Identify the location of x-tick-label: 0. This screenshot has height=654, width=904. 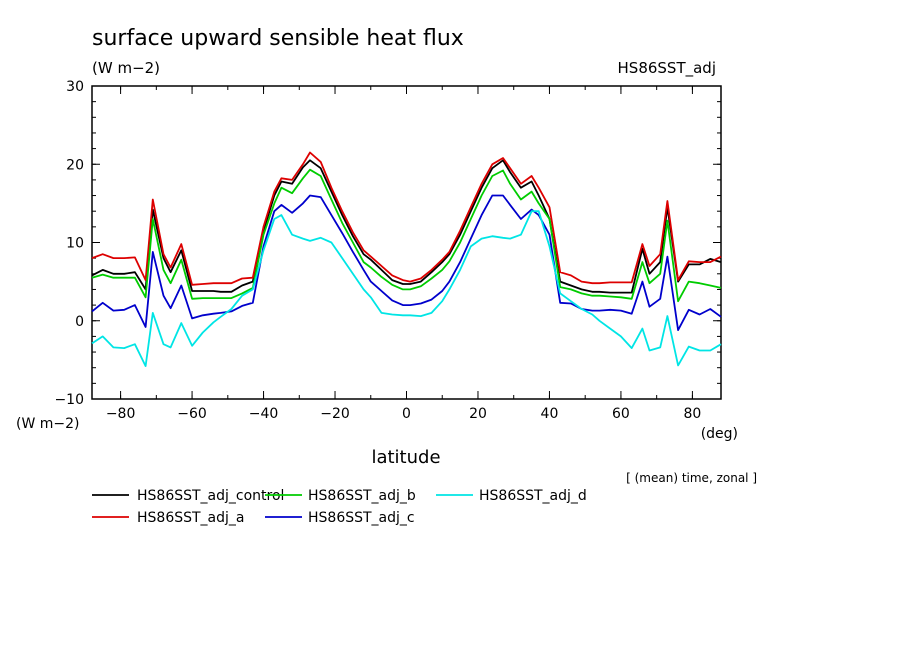
(406, 414).